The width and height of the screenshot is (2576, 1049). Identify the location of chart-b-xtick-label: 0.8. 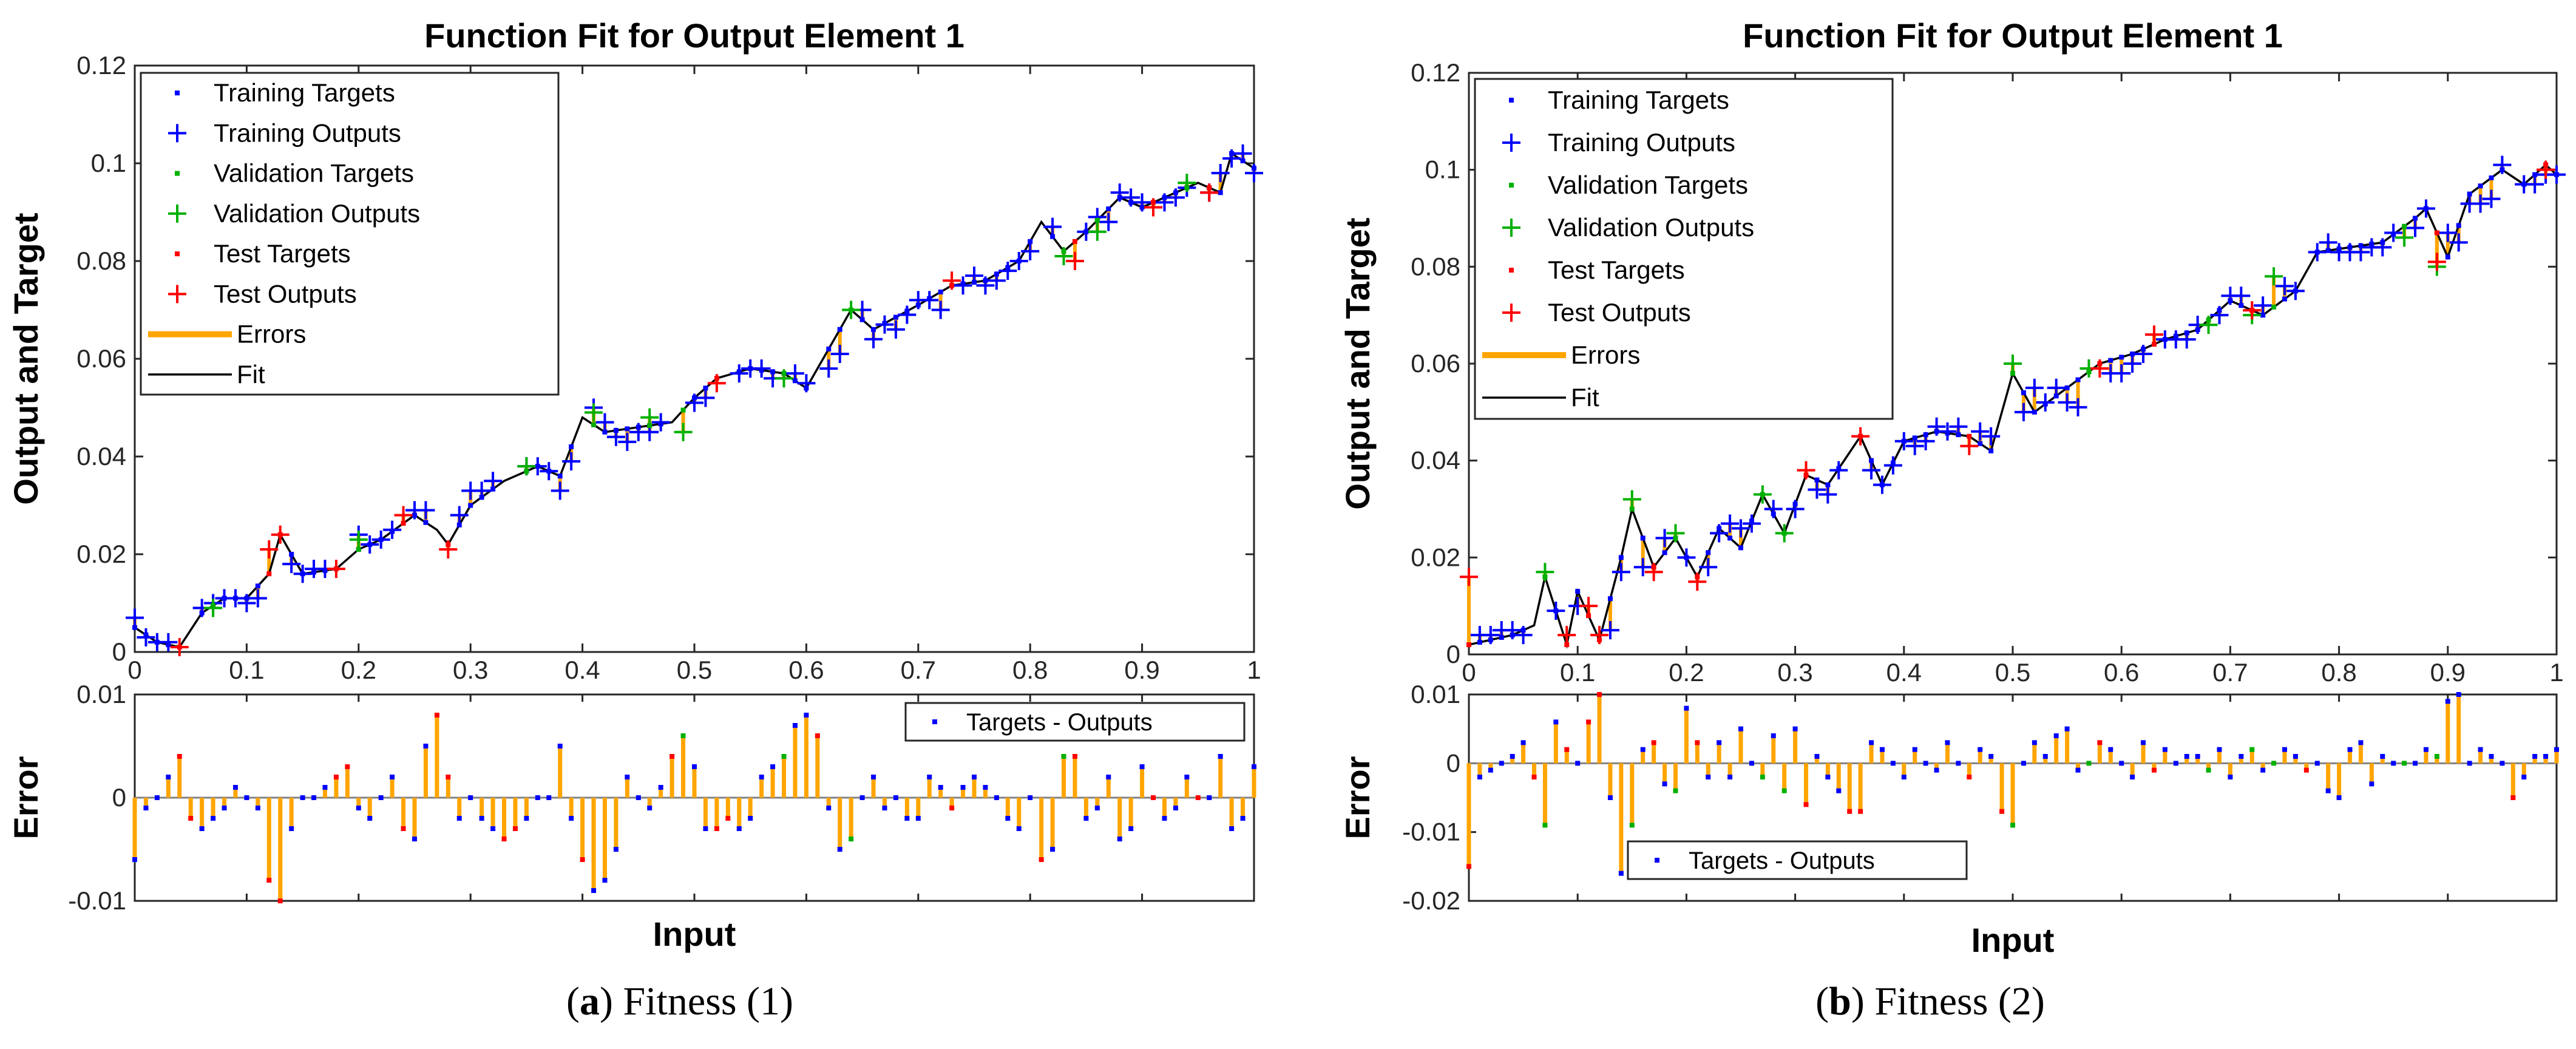
(2338, 672).